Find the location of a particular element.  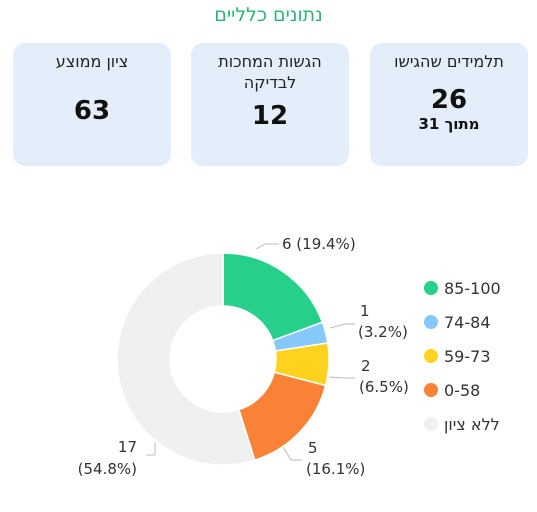

legend-item-3: 0-58 is located at coordinates (452, 390).